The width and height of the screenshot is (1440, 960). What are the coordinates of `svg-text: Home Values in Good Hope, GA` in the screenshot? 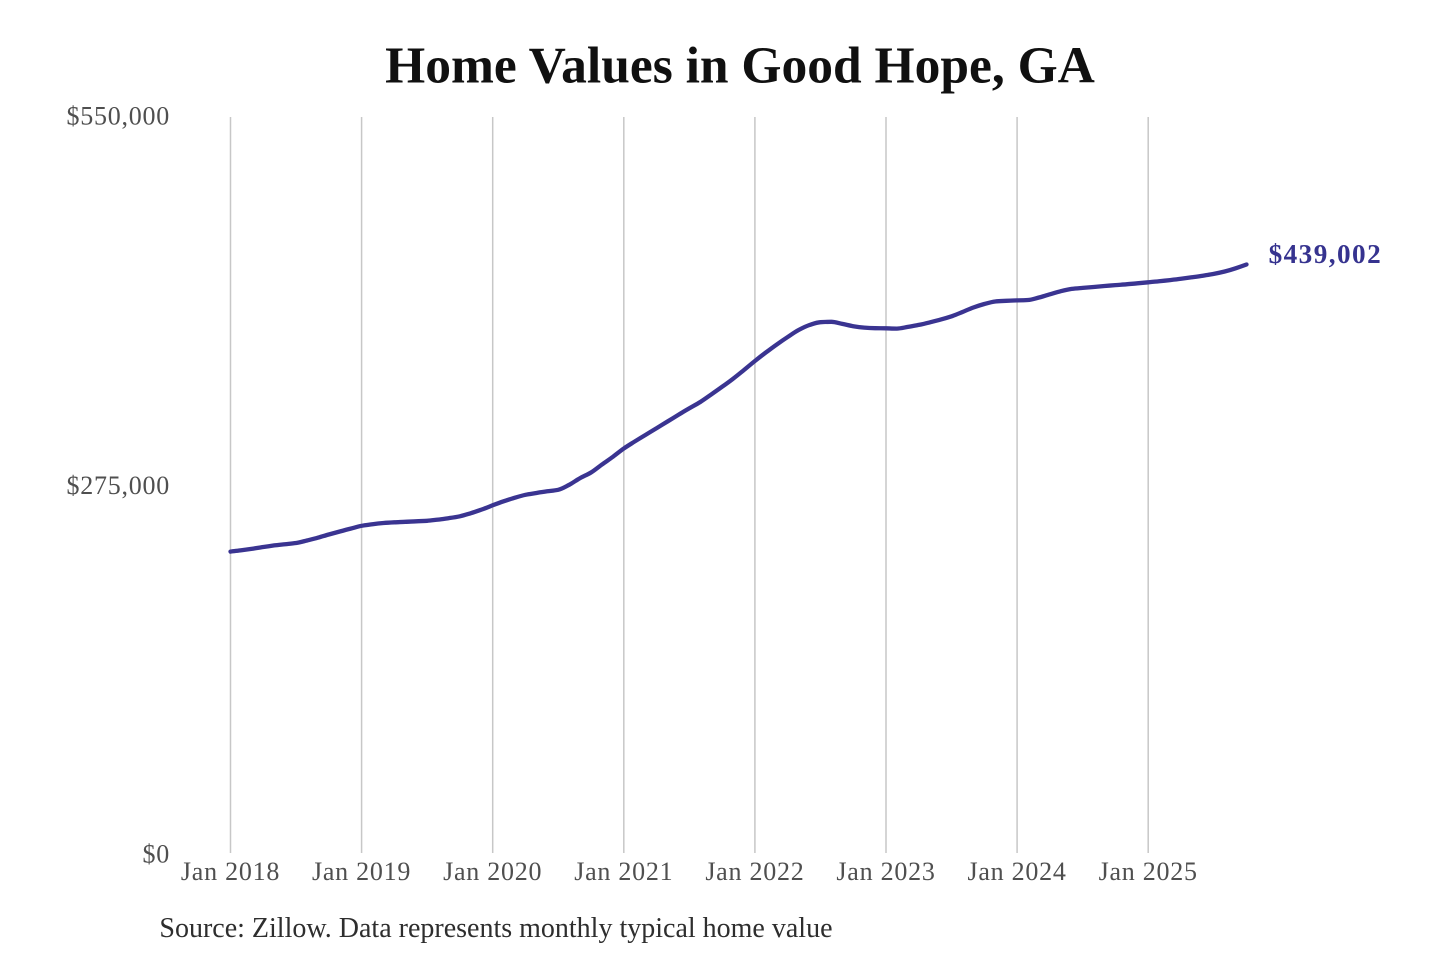 It's located at (740, 66).